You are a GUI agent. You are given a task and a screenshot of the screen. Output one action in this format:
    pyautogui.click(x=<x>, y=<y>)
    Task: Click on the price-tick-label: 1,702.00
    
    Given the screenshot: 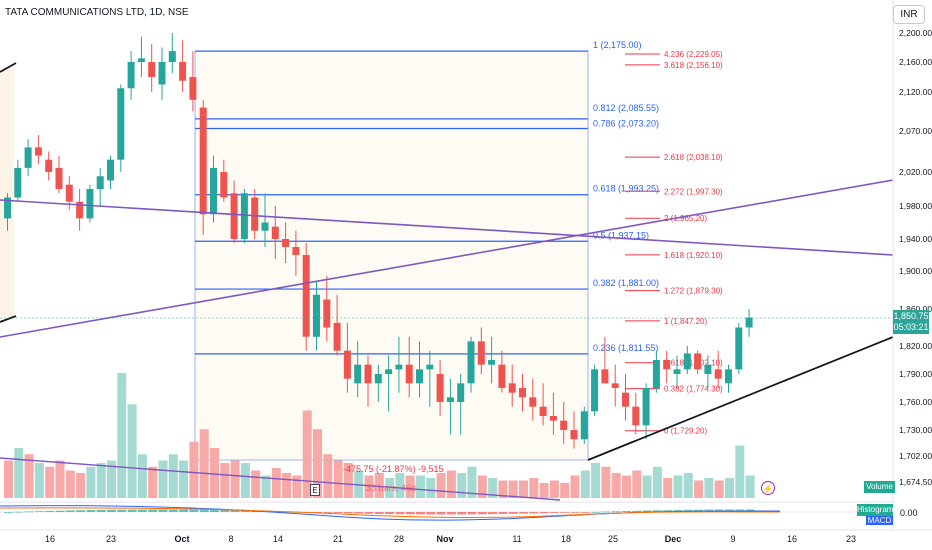 What is the action you would take?
    pyautogui.click(x=915, y=456)
    